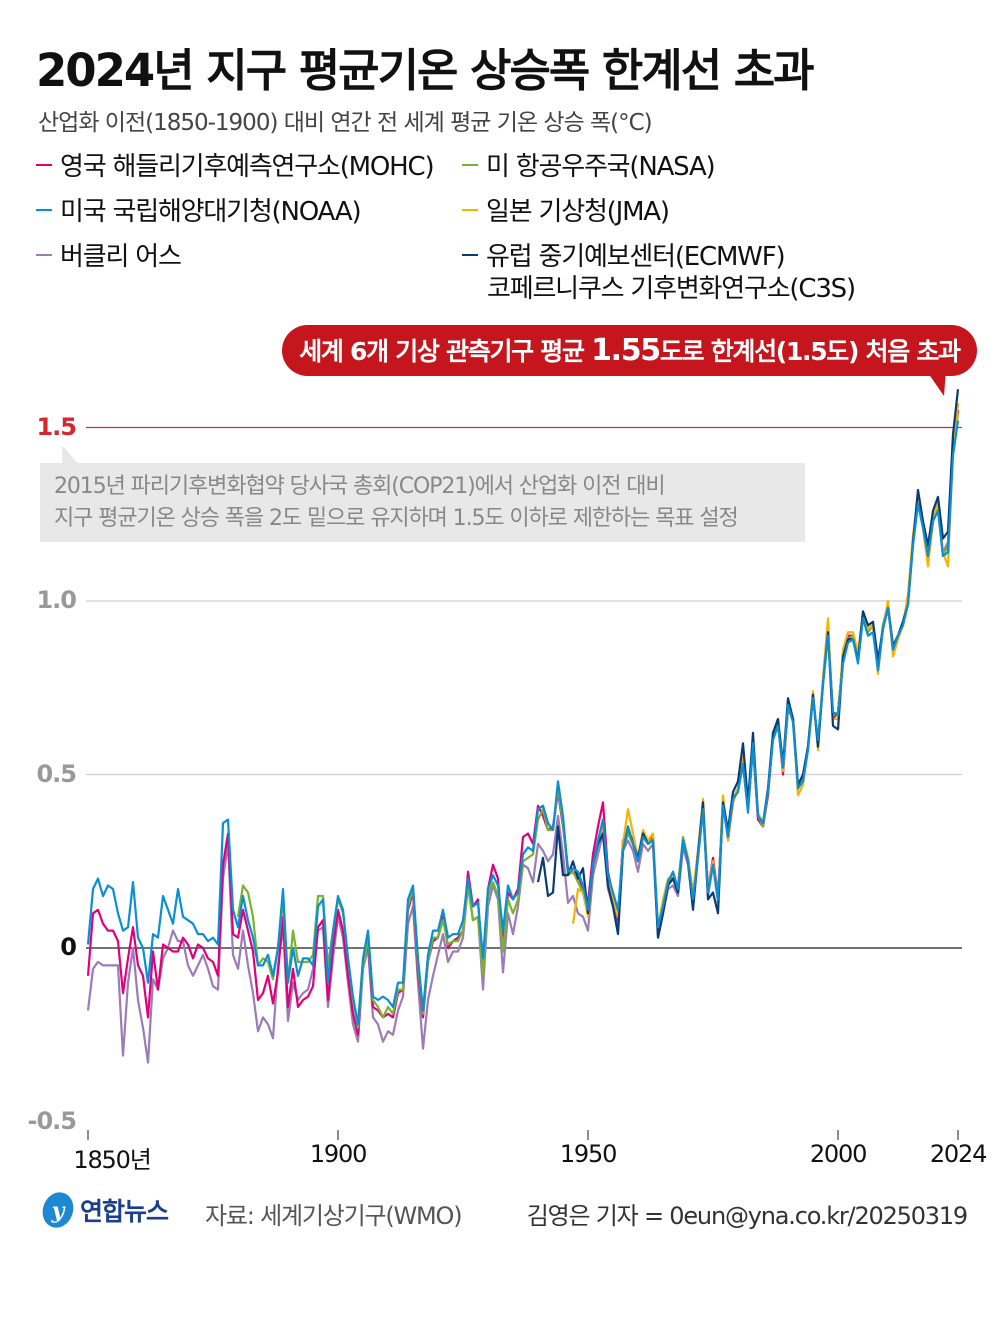 The image size is (1005, 1334). I want to click on note-line-1: 2015년 파리기후변화협약 당사국 총회(COP21)에서 산업화 이전 대비, so click(360, 486).